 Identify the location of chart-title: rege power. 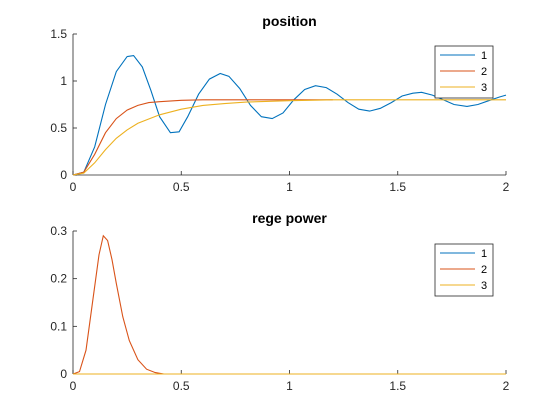
(289, 218).